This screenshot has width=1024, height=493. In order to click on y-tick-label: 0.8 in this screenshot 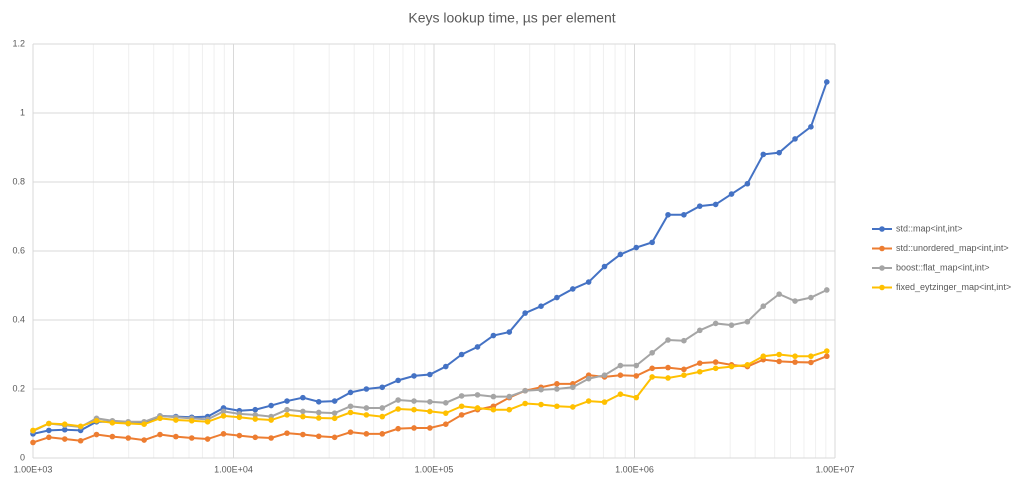, I will do `click(18, 181)`.